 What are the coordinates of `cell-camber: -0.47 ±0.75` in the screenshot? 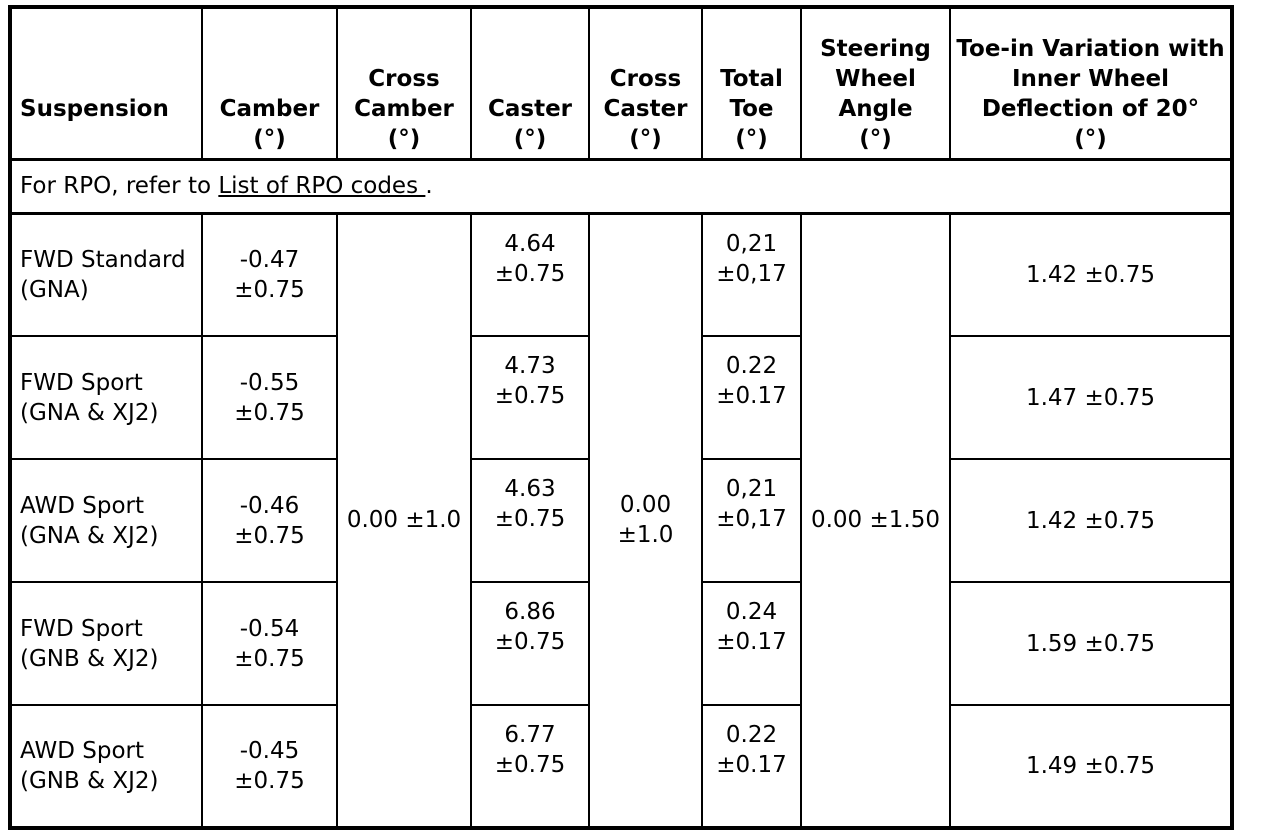 It's located at (269, 274).